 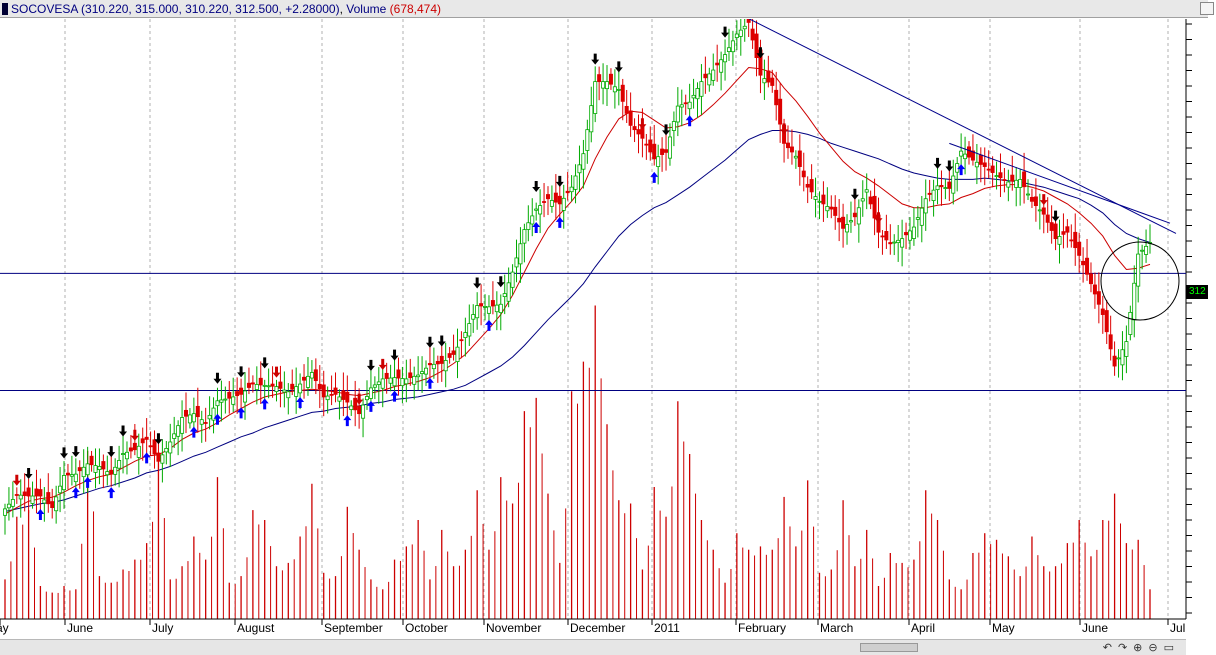 I want to click on x-axis-label: May, so click(x=4, y=628).